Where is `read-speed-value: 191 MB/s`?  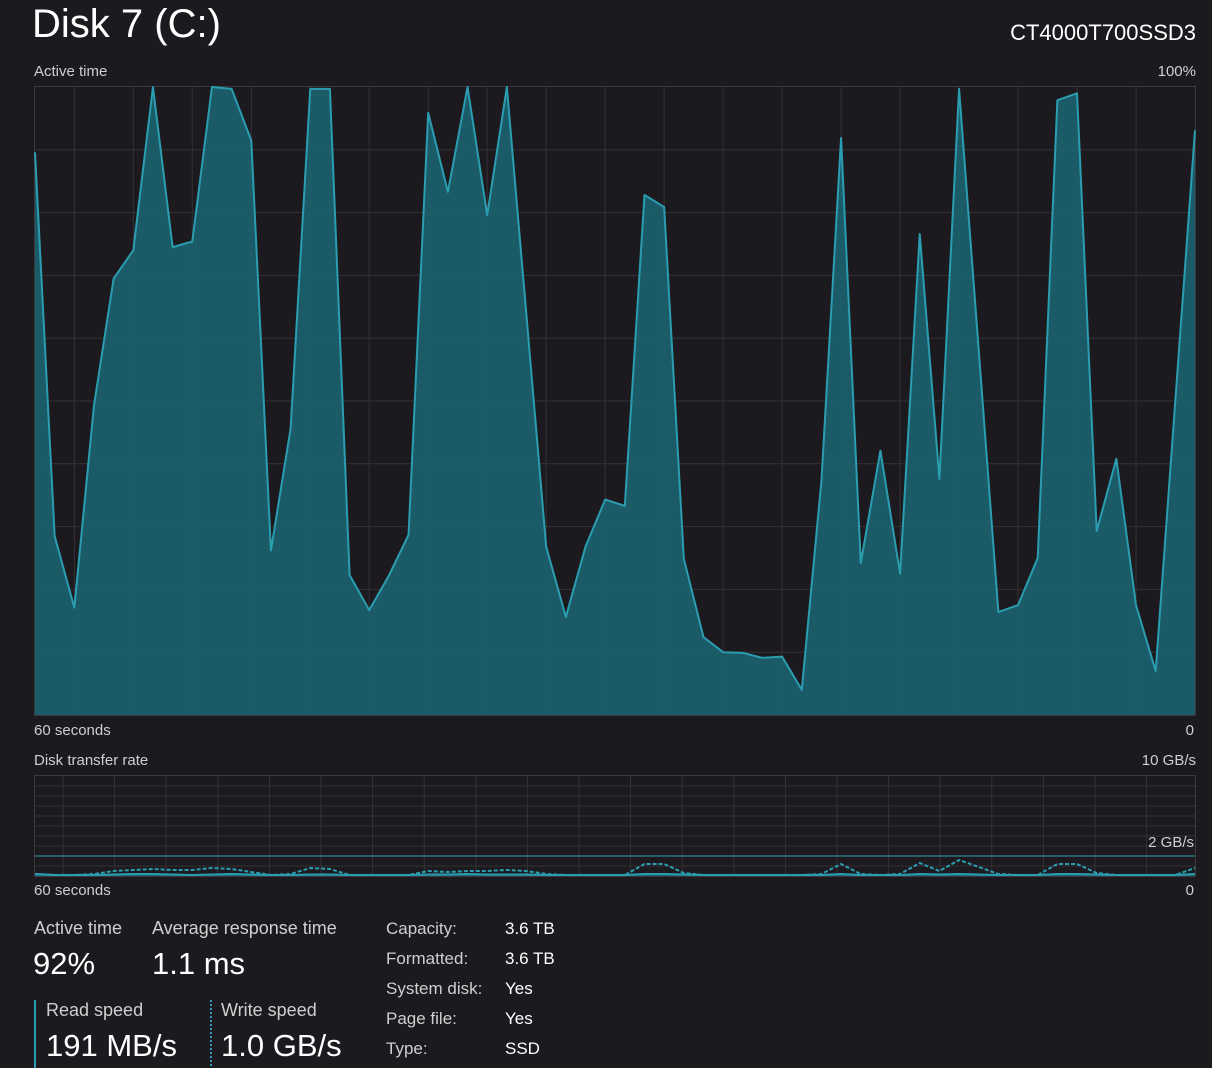 read-speed-value: 191 MB/s is located at coordinates (111, 1045).